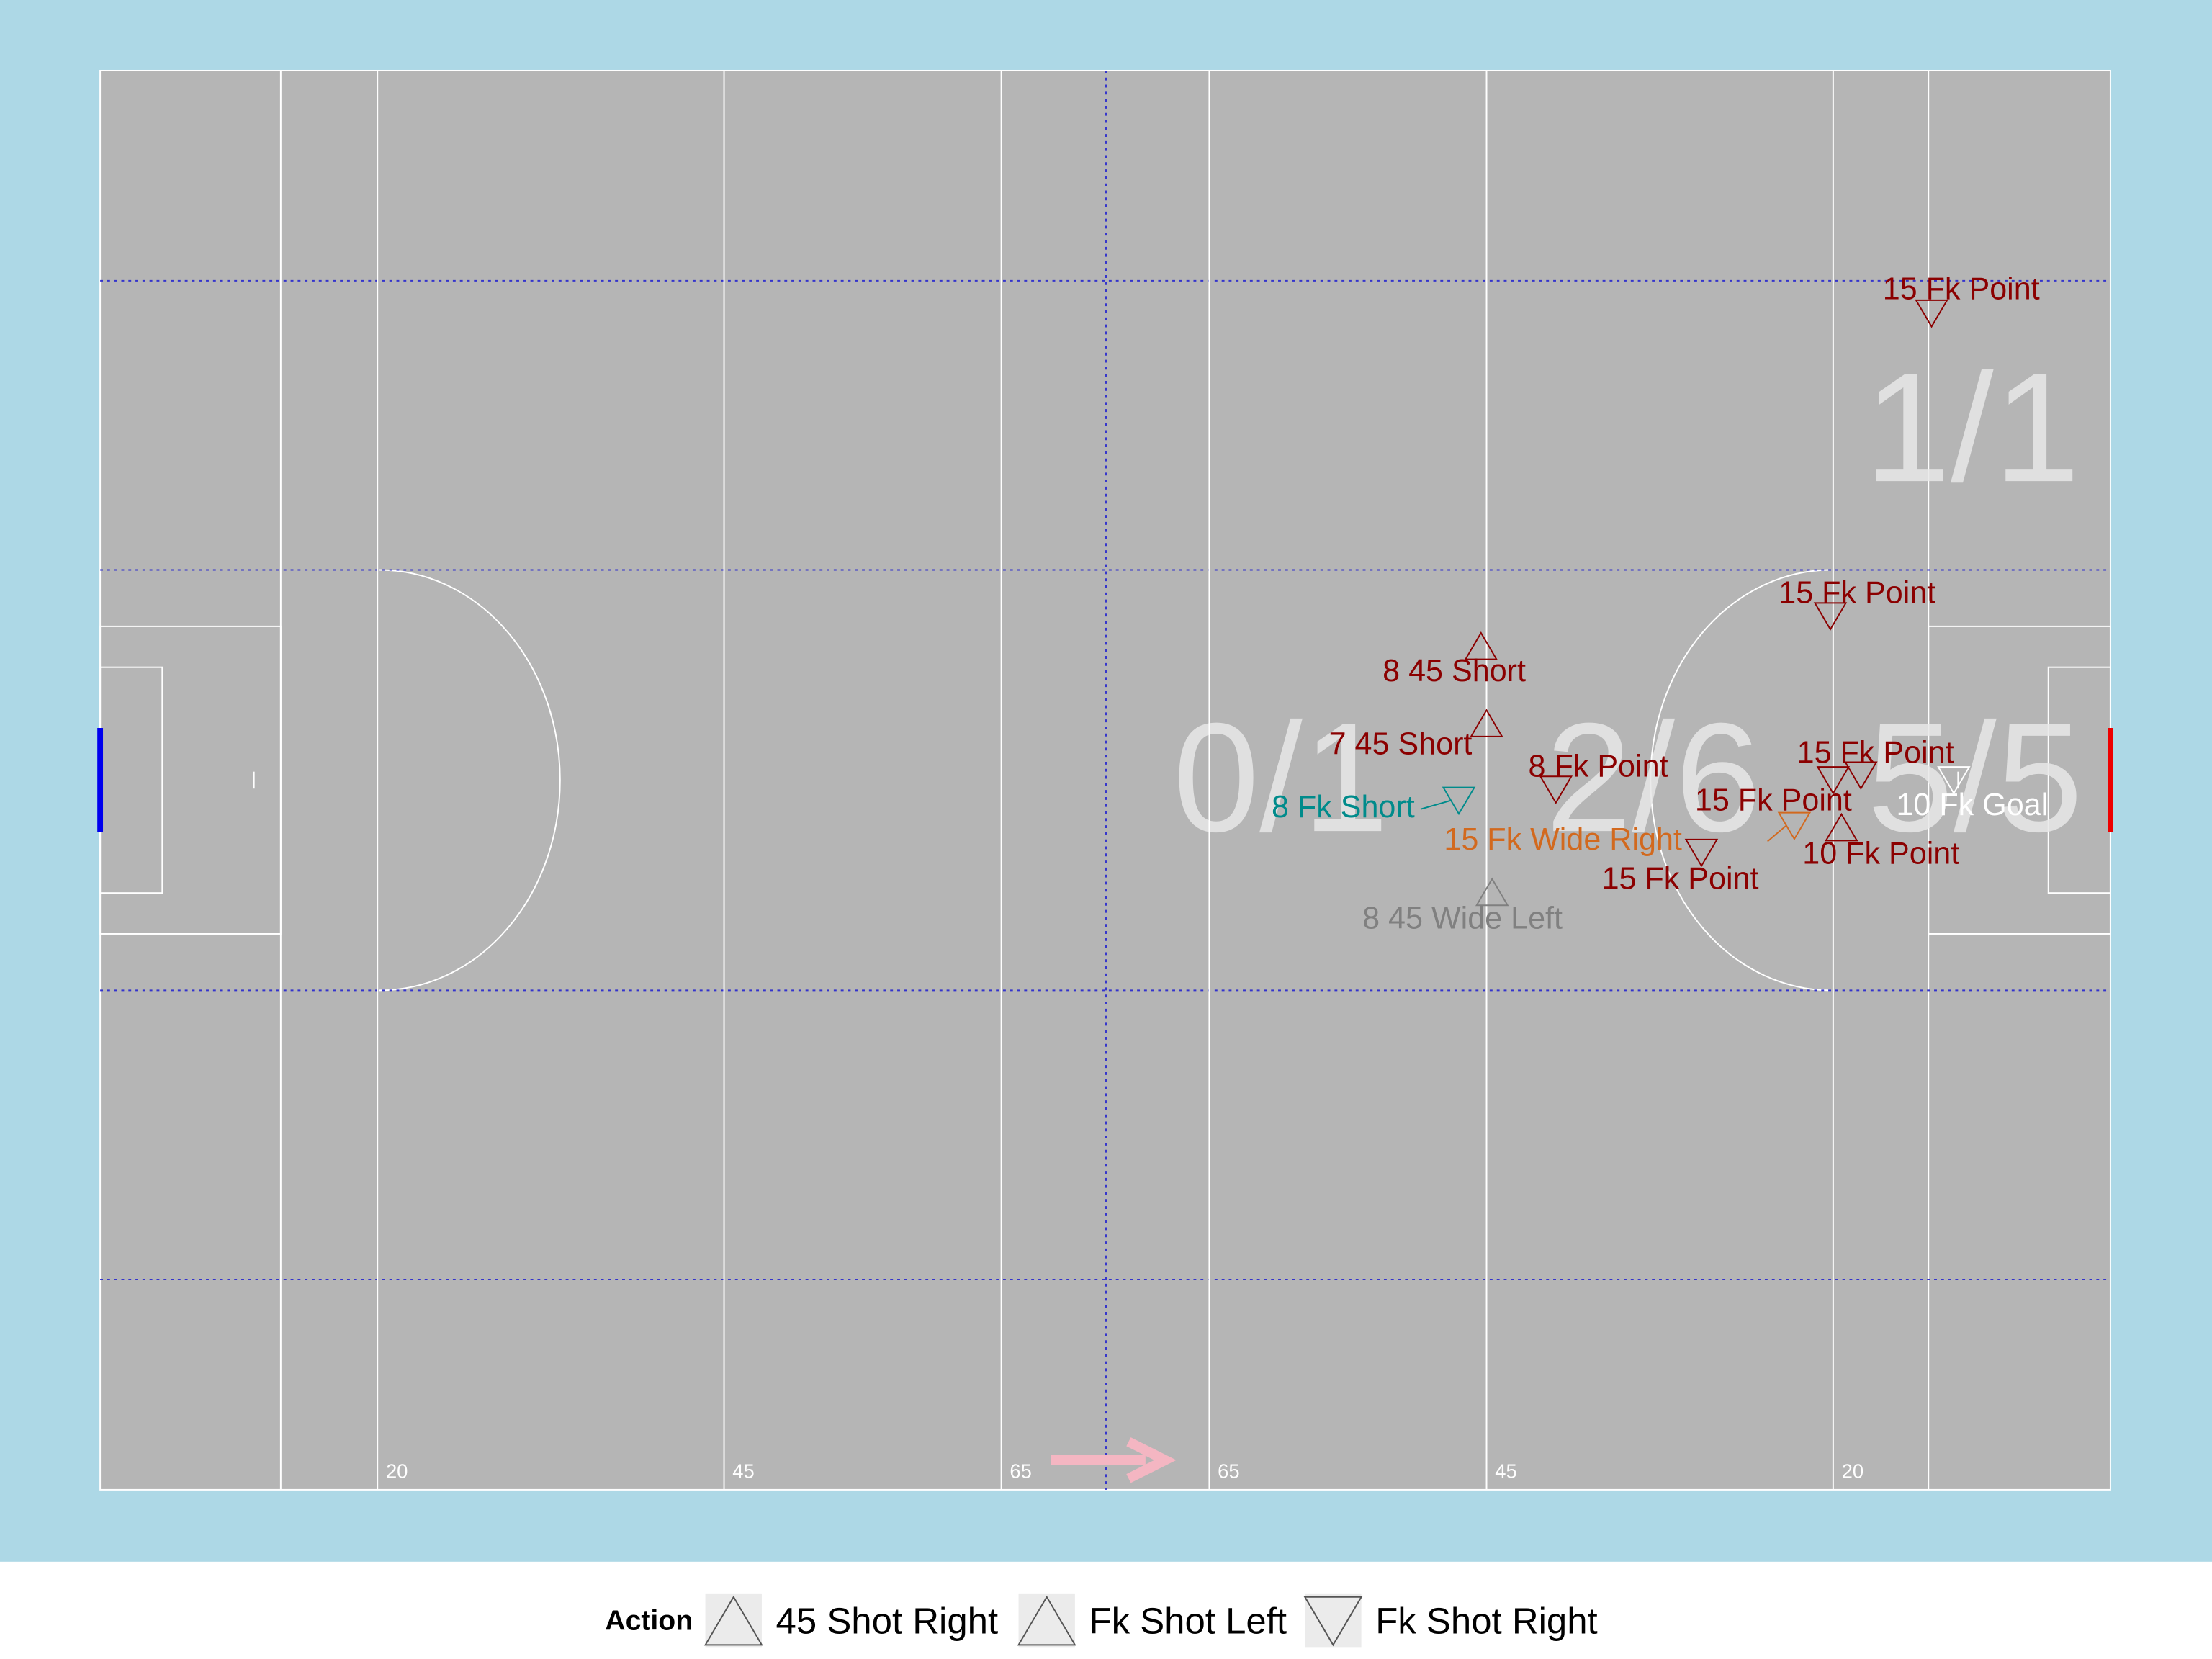 This screenshot has height=1659, width=2212. Describe the element at coordinates (1114, 1460) in the screenshot. I see `direction-arrow` at that location.